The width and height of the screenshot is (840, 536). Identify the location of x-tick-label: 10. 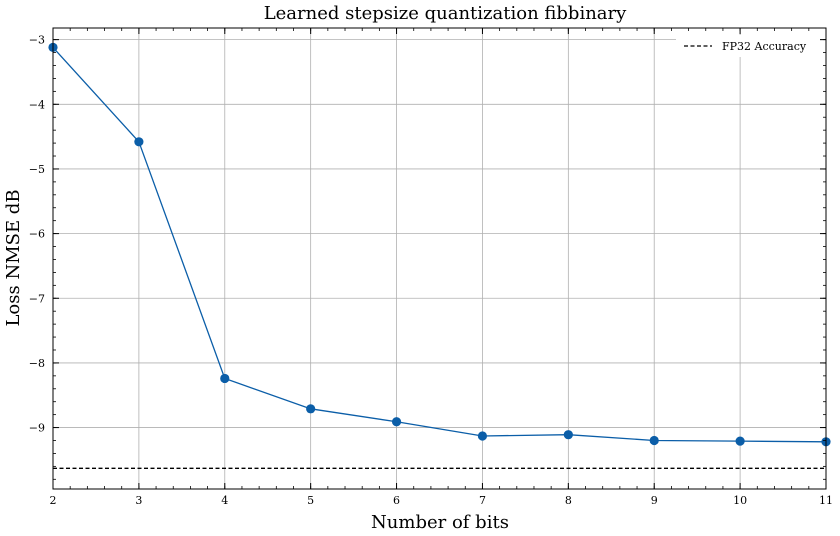
(740, 500).